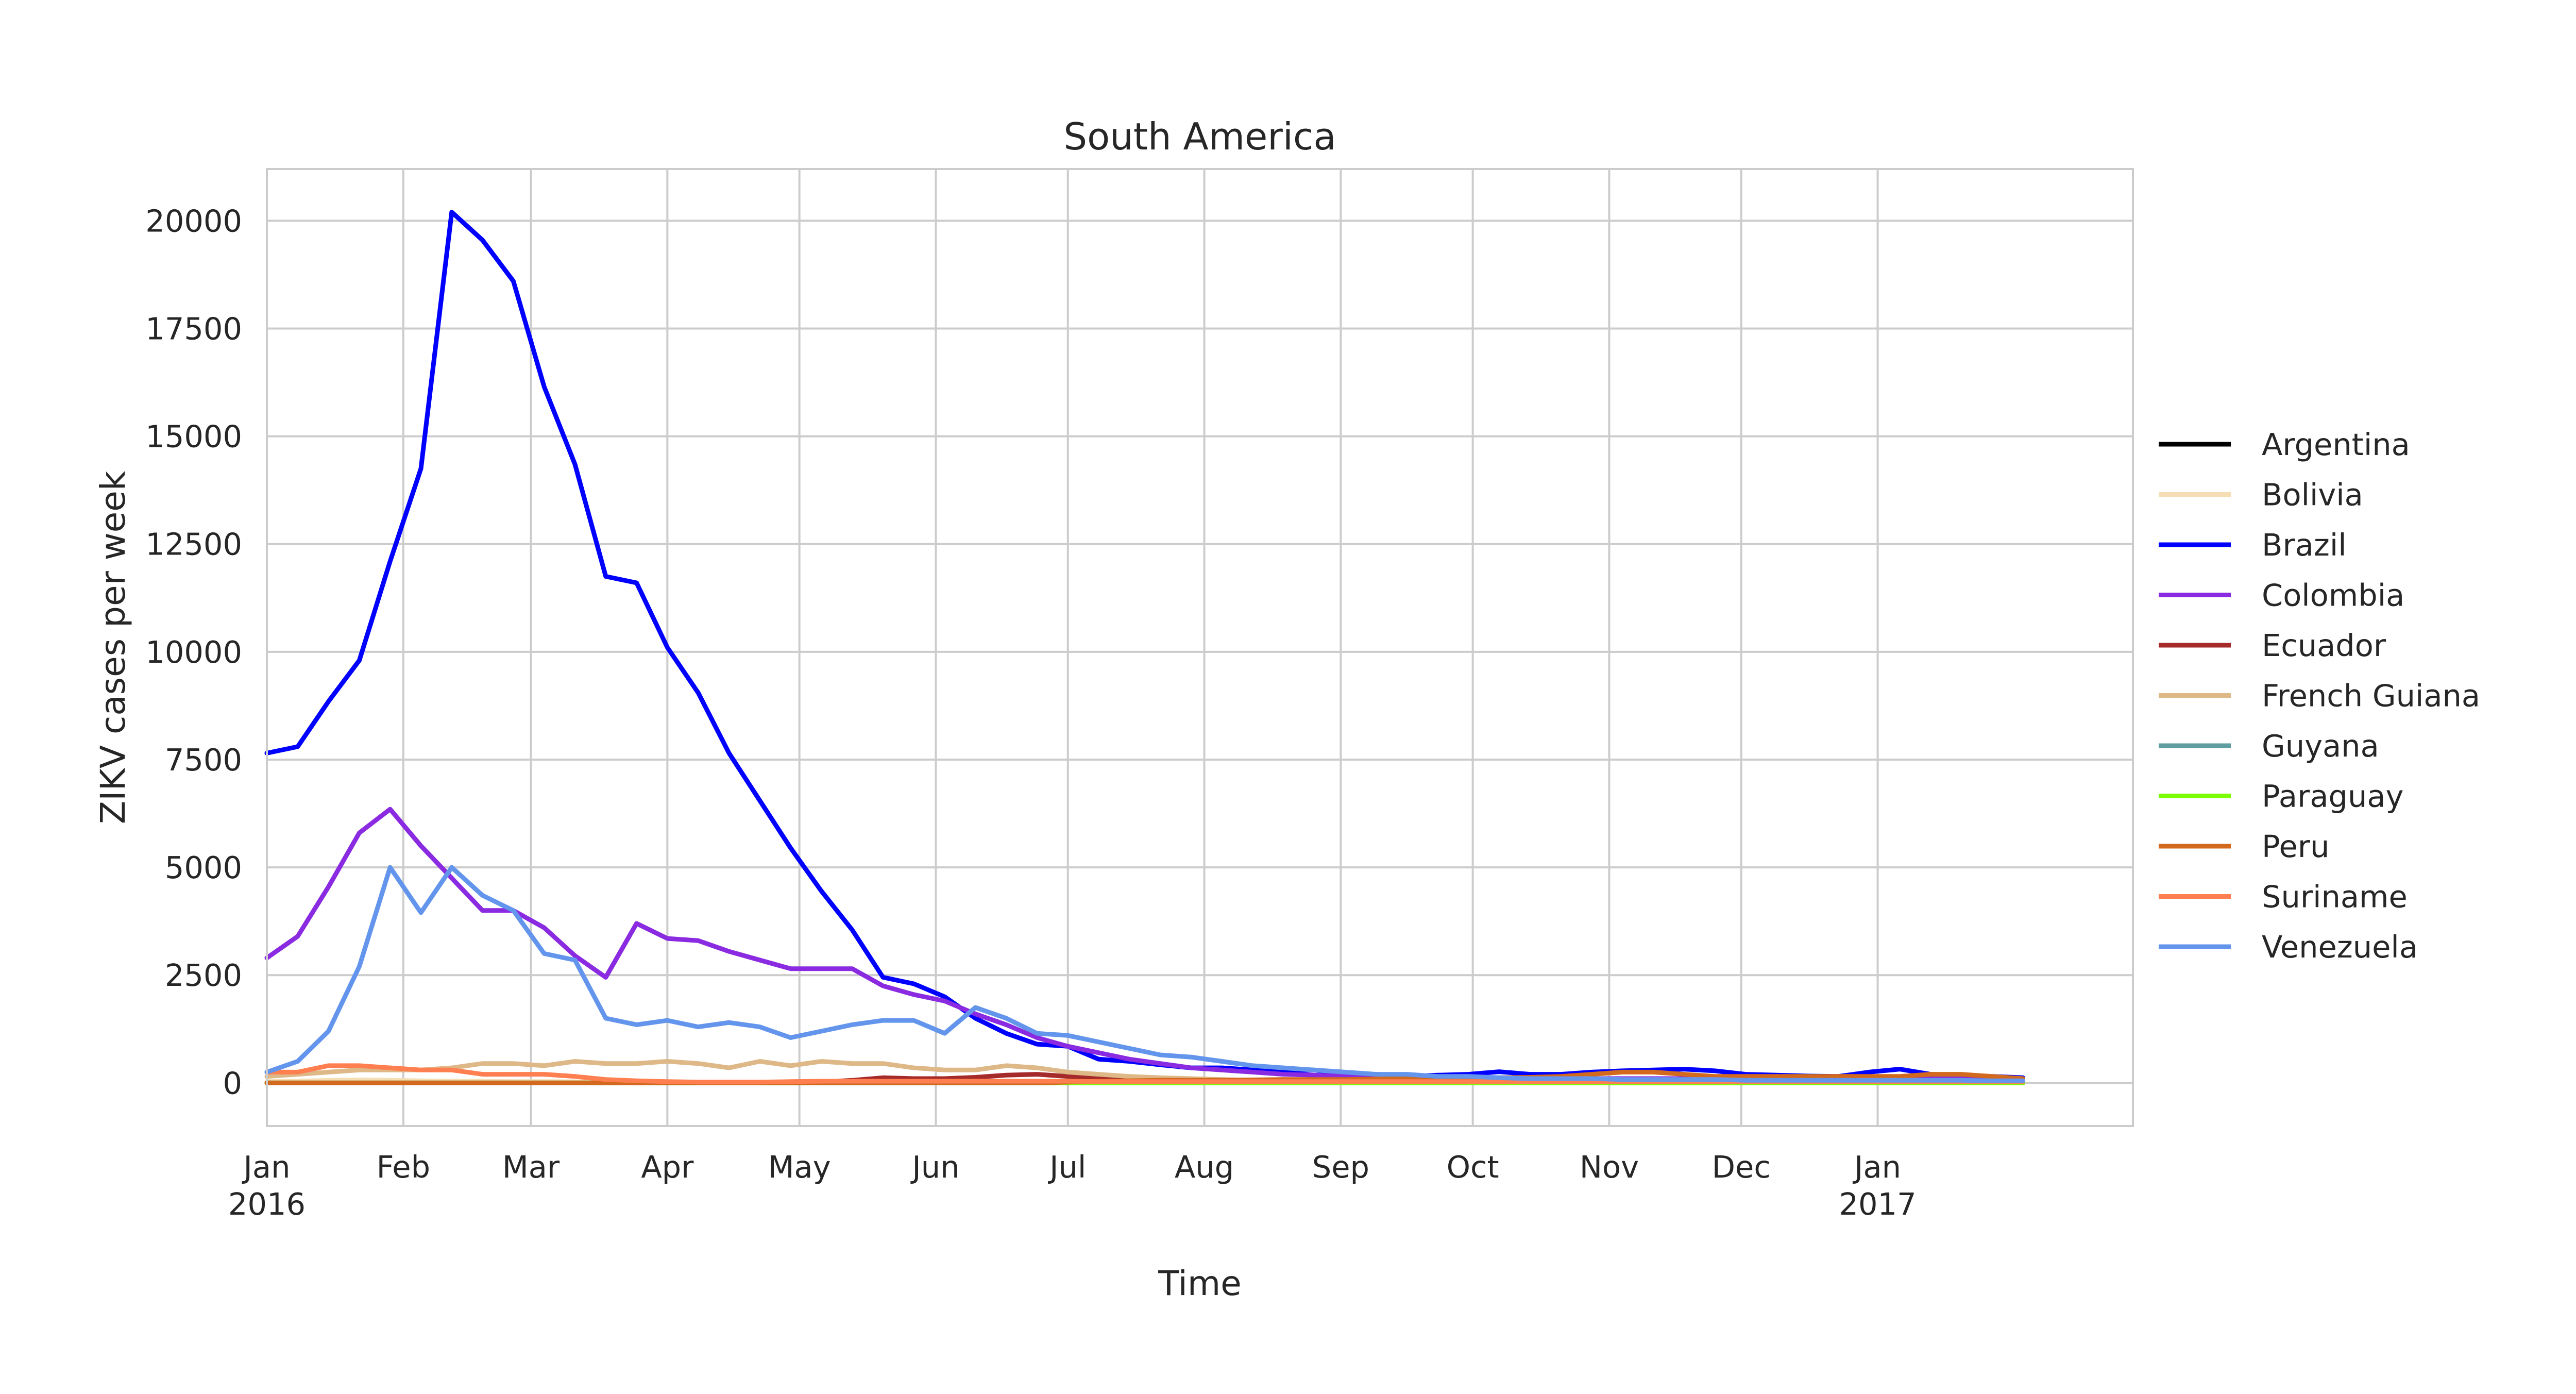 This screenshot has width=2576, height=1394. Describe the element at coordinates (203, 760) in the screenshot. I see `y-tick-label: 7500` at that location.